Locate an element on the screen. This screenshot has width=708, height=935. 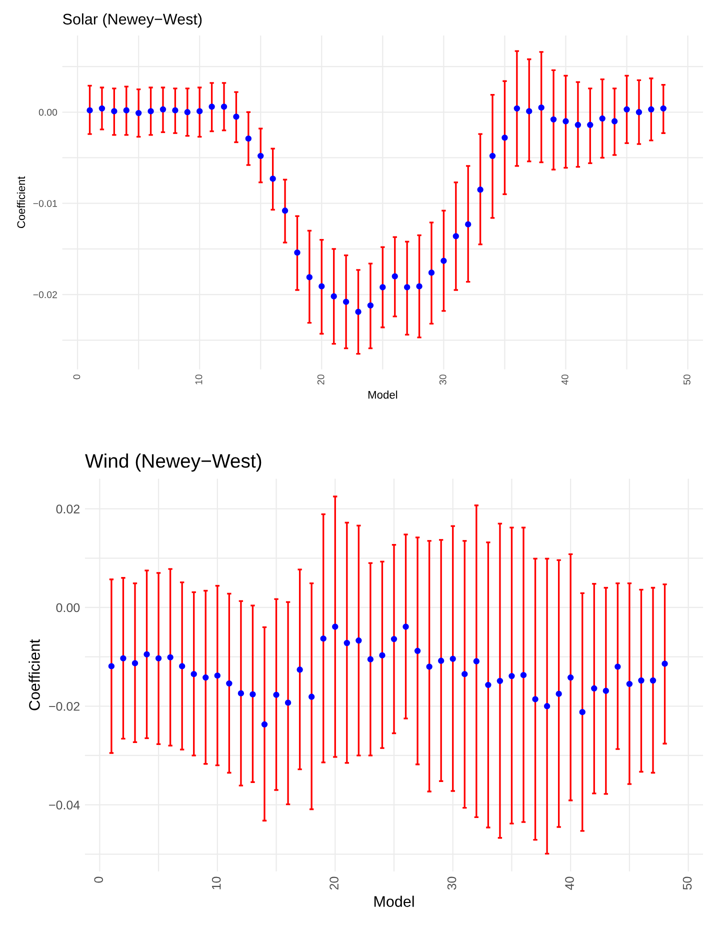
x-tick-label: 50 is located at coordinates (687, 883).